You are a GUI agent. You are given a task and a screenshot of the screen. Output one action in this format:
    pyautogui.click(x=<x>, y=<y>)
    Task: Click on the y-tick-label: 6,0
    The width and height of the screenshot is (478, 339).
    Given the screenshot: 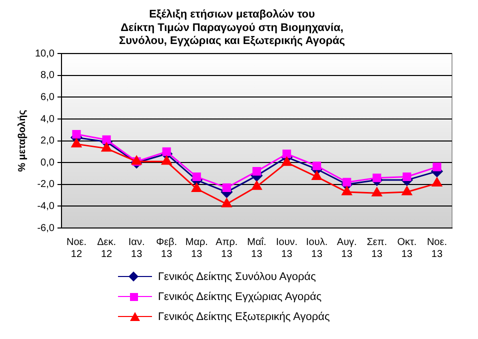 What is the action you would take?
    pyautogui.click(x=47, y=97)
    